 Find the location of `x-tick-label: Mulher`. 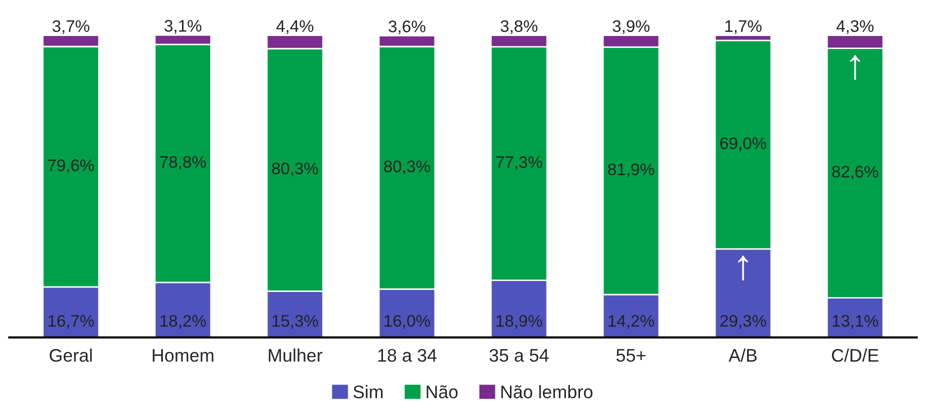

x-tick-label: Mulher is located at coordinates (295, 355).